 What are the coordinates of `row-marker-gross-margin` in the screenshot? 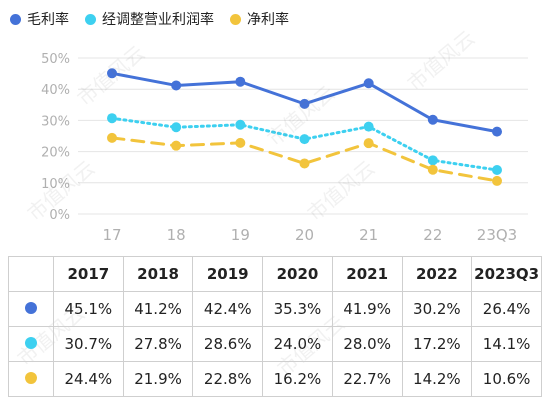 It's located at (31, 308).